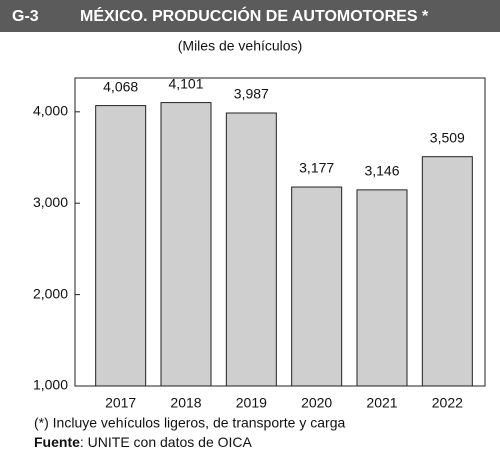 The height and width of the screenshot is (455, 500). What do you see at coordinates (240, 46) in the screenshot?
I see `chart-subtitle: (Miles de vehículos)` at bounding box center [240, 46].